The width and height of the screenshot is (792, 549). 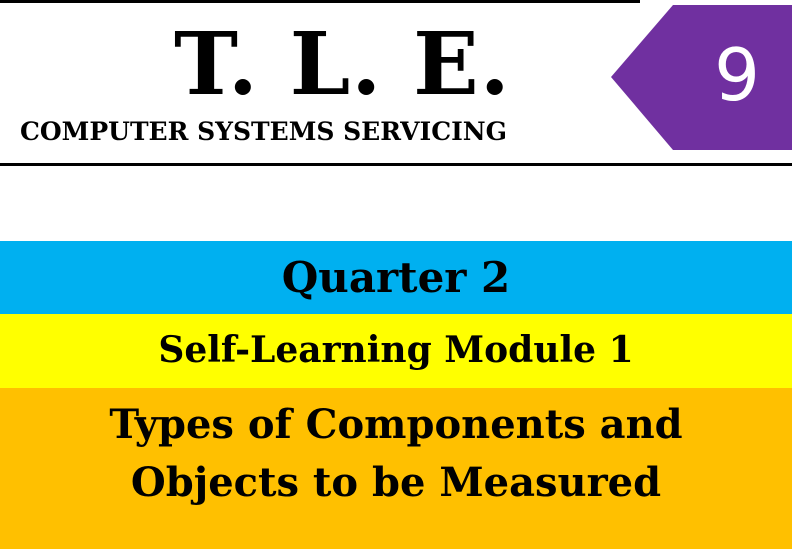 I want to click on bottom-divider, so click(x=396, y=164).